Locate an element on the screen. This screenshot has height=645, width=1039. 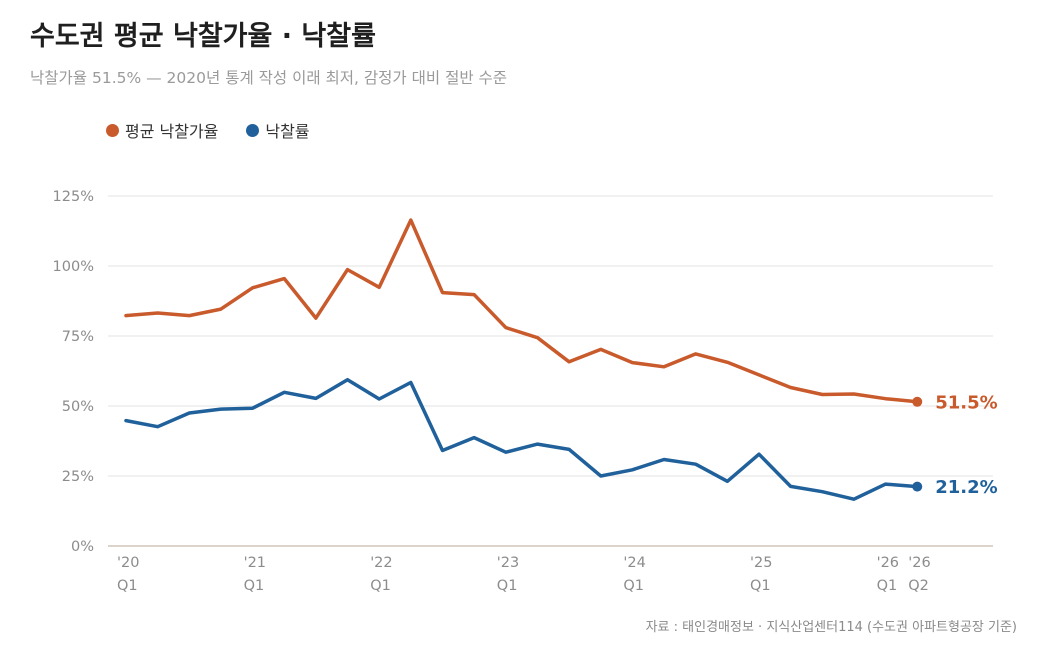
legend-item-series1: 평균 낙찰가율 is located at coordinates (162, 130).